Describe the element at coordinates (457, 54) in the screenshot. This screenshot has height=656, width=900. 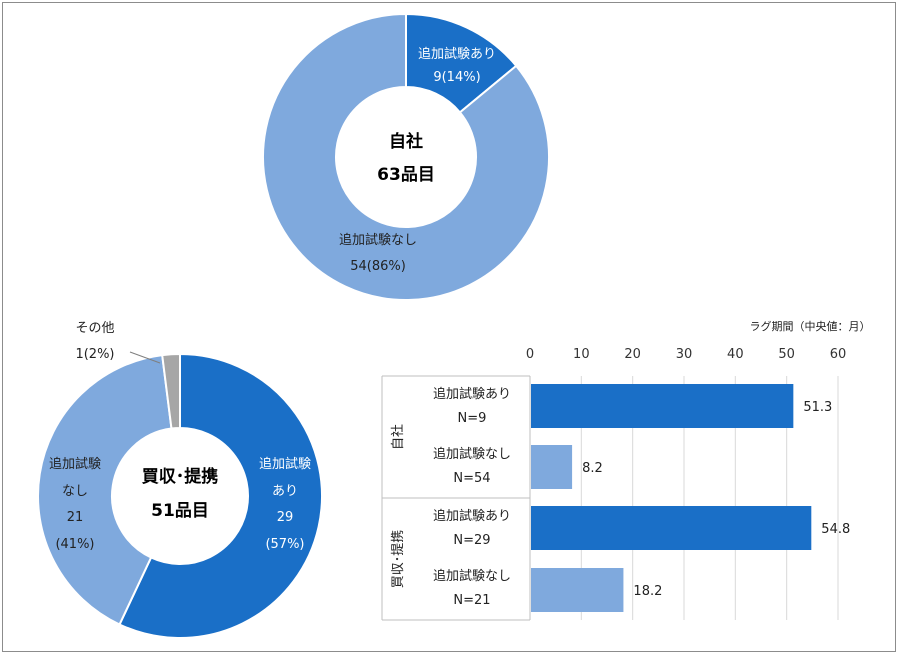
I see `donut1-slice-label-with-trial: 追加試験あり` at that location.